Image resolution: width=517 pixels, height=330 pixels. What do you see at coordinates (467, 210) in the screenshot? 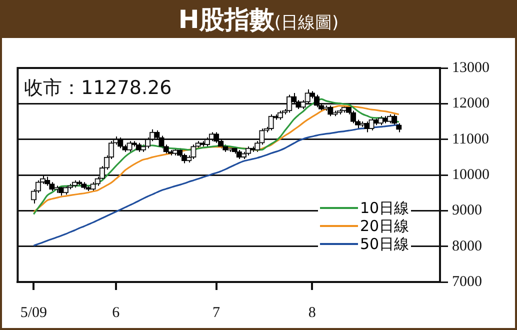
I see `y-tick-label: 9000` at bounding box center [467, 210].